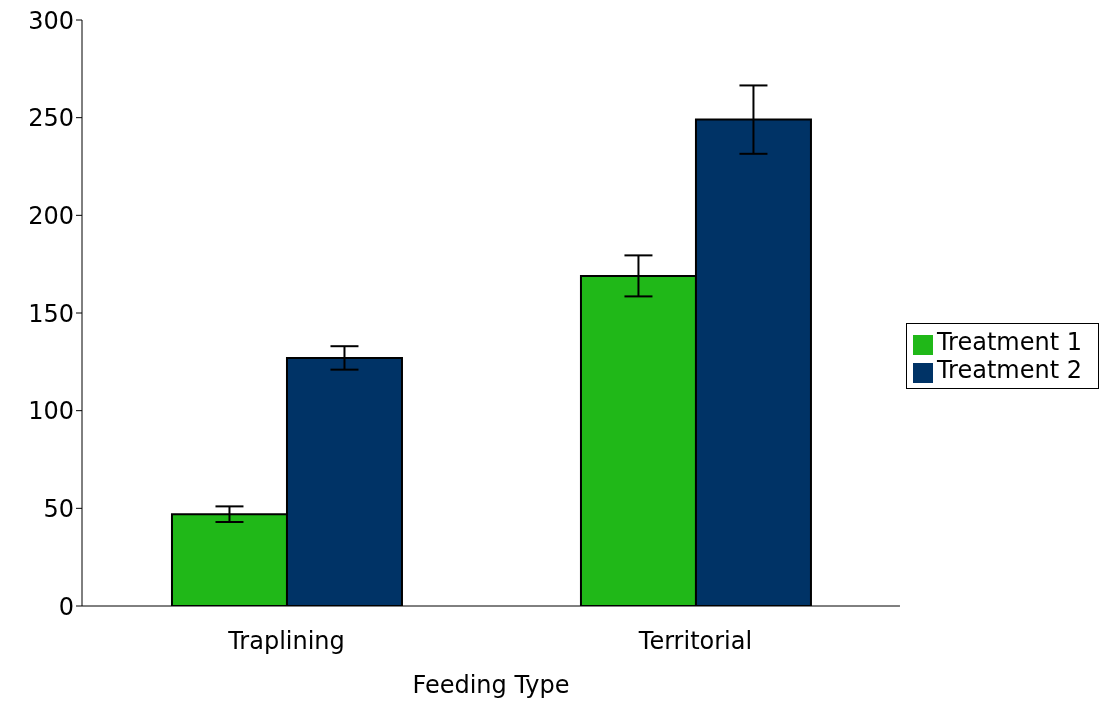 The image size is (1101, 711). I want to click on legend-label: Treatment 2, so click(1009, 369).